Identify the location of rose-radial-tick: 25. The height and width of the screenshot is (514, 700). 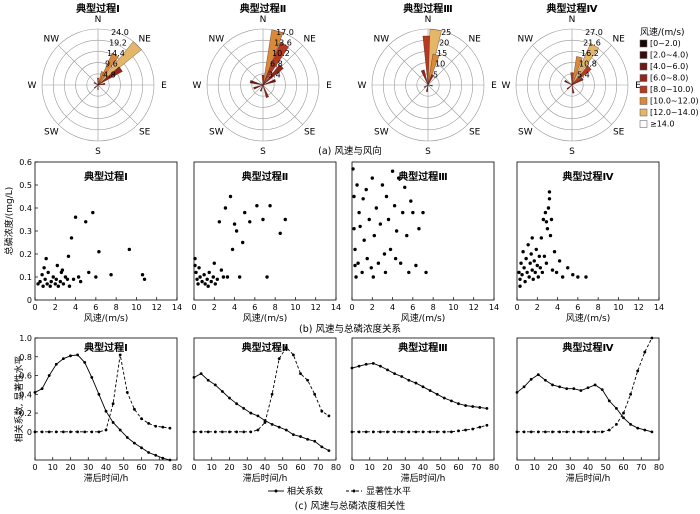
(446, 32).